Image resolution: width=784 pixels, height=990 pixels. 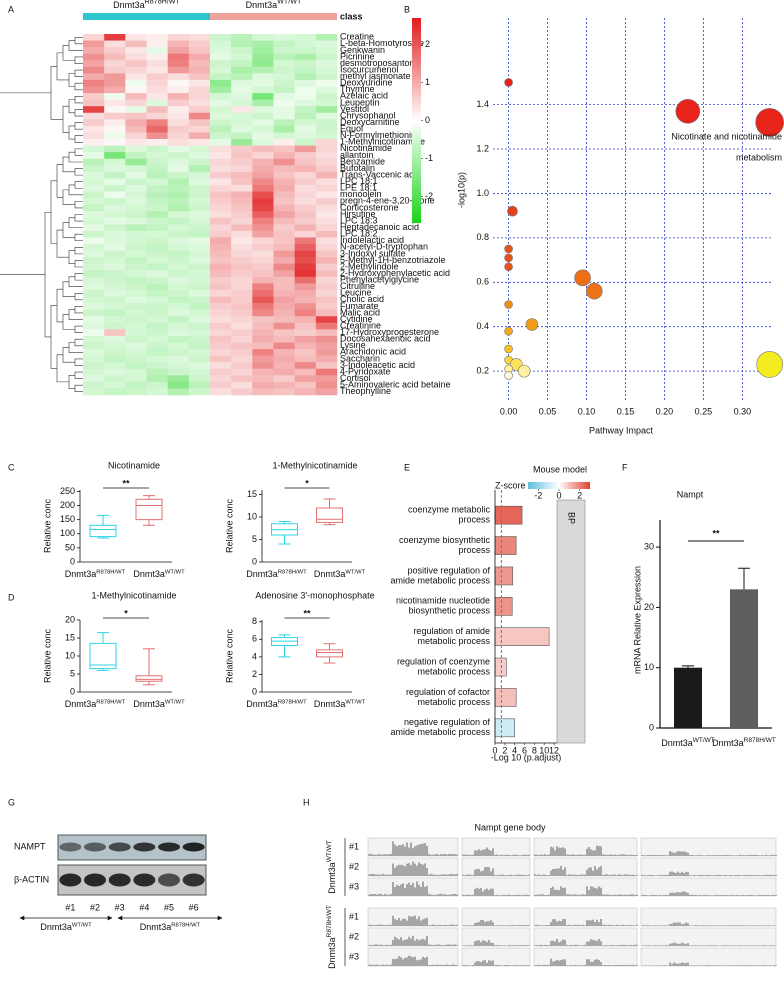 What do you see at coordinates (496, 847) in the screenshot?
I see `track-background` at bounding box center [496, 847].